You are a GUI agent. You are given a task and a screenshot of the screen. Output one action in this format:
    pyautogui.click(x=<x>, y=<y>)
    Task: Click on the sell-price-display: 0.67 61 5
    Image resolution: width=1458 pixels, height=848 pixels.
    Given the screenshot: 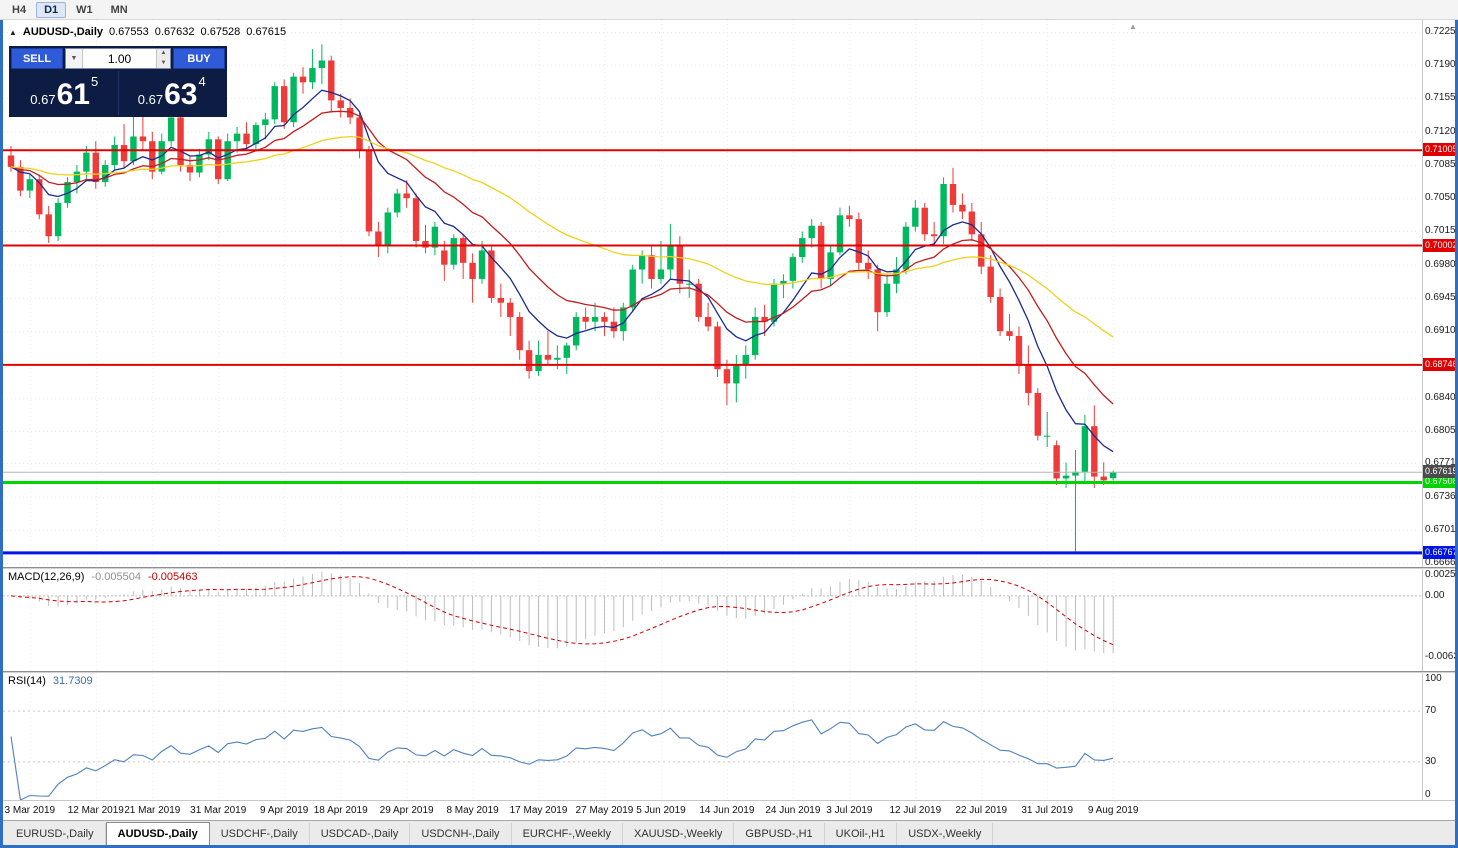 What is the action you would take?
    pyautogui.click(x=64, y=93)
    